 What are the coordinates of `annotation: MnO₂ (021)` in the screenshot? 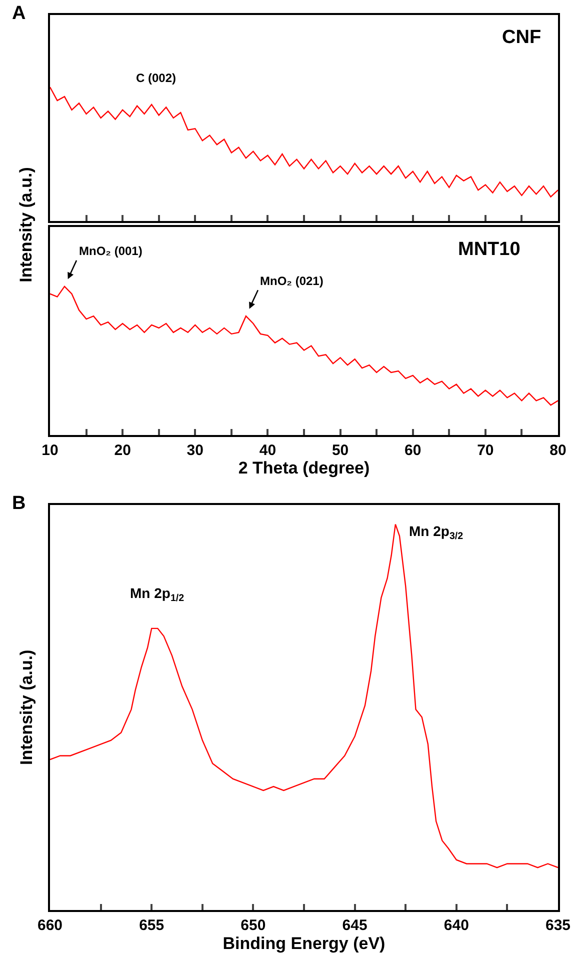 It's located at (292, 281).